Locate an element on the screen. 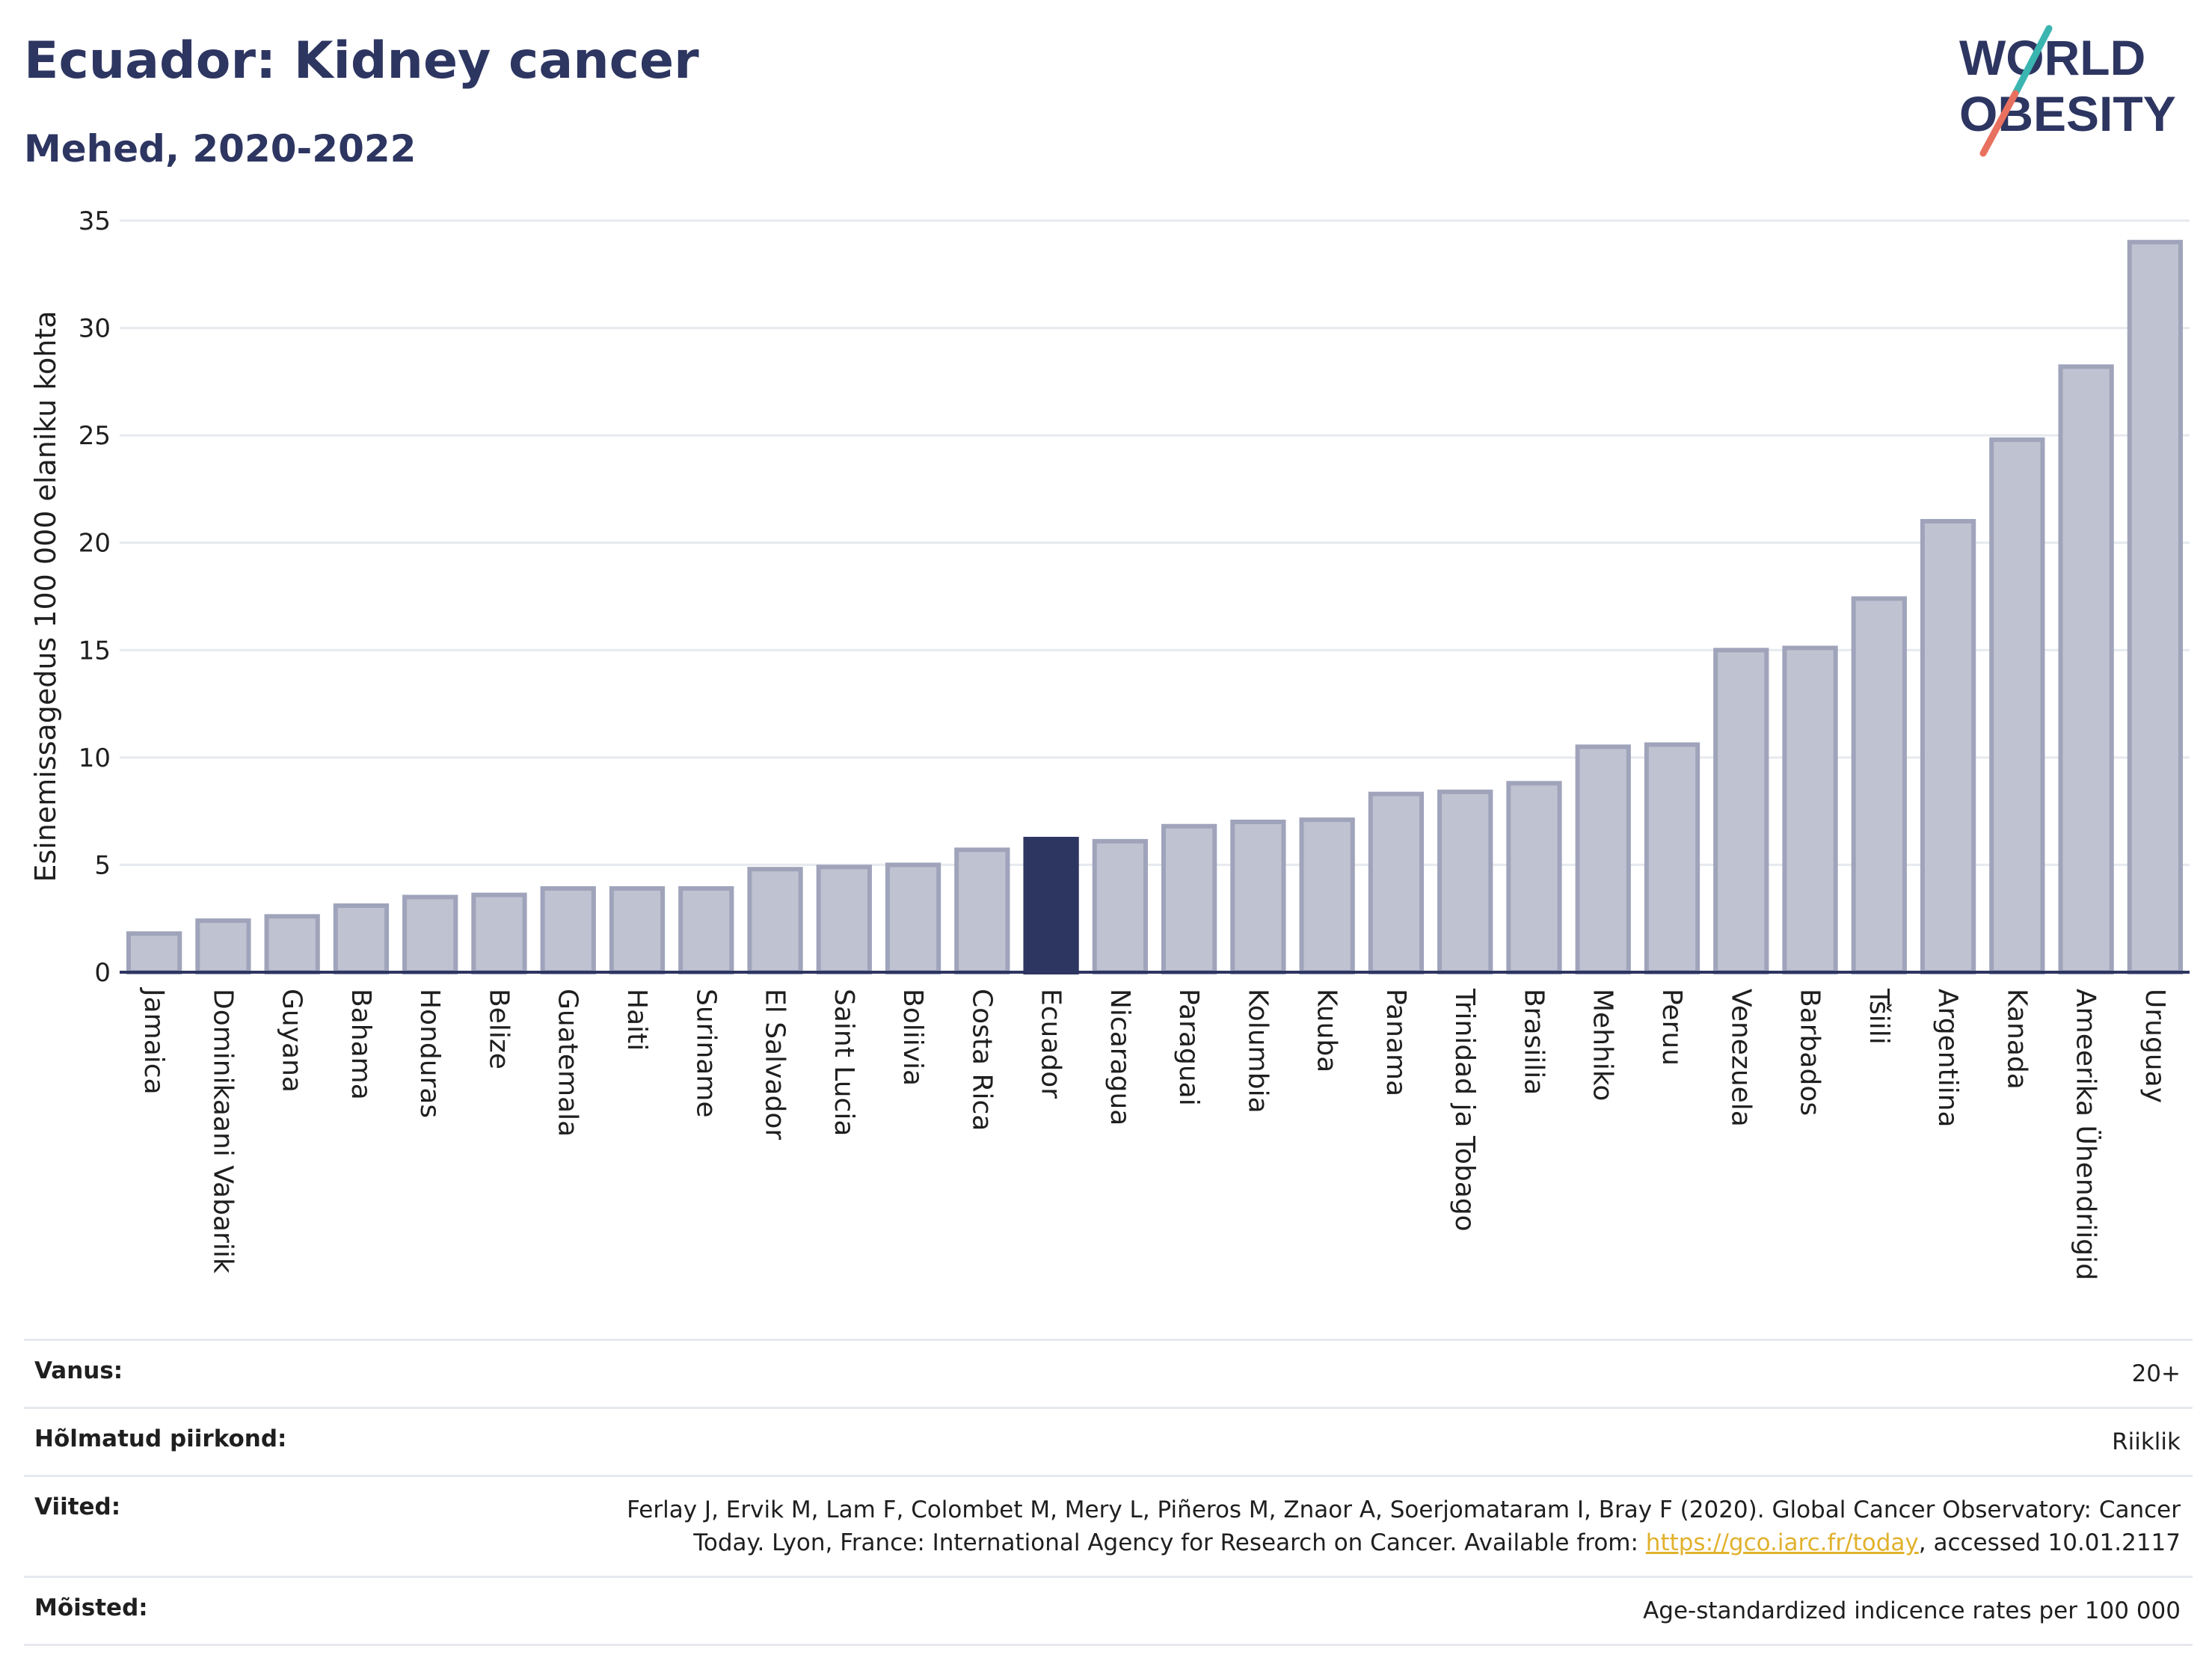 The image size is (2212, 1655). info-row-region: Hõlmatud piirkond: Riiklik is located at coordinates (1108, 1441).